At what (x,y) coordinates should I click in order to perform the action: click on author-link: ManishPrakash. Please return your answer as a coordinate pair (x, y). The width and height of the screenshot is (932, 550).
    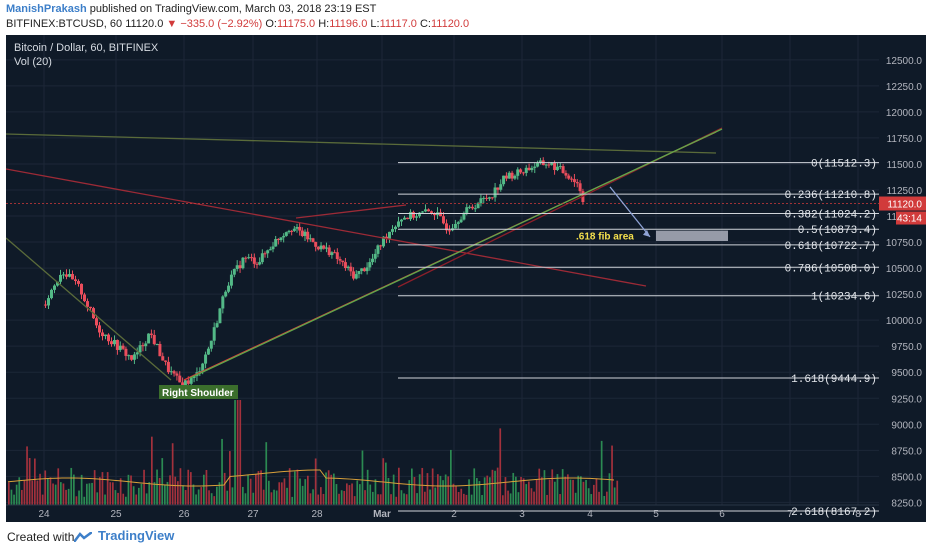
    Looking at the image, I should click on (46, 9).